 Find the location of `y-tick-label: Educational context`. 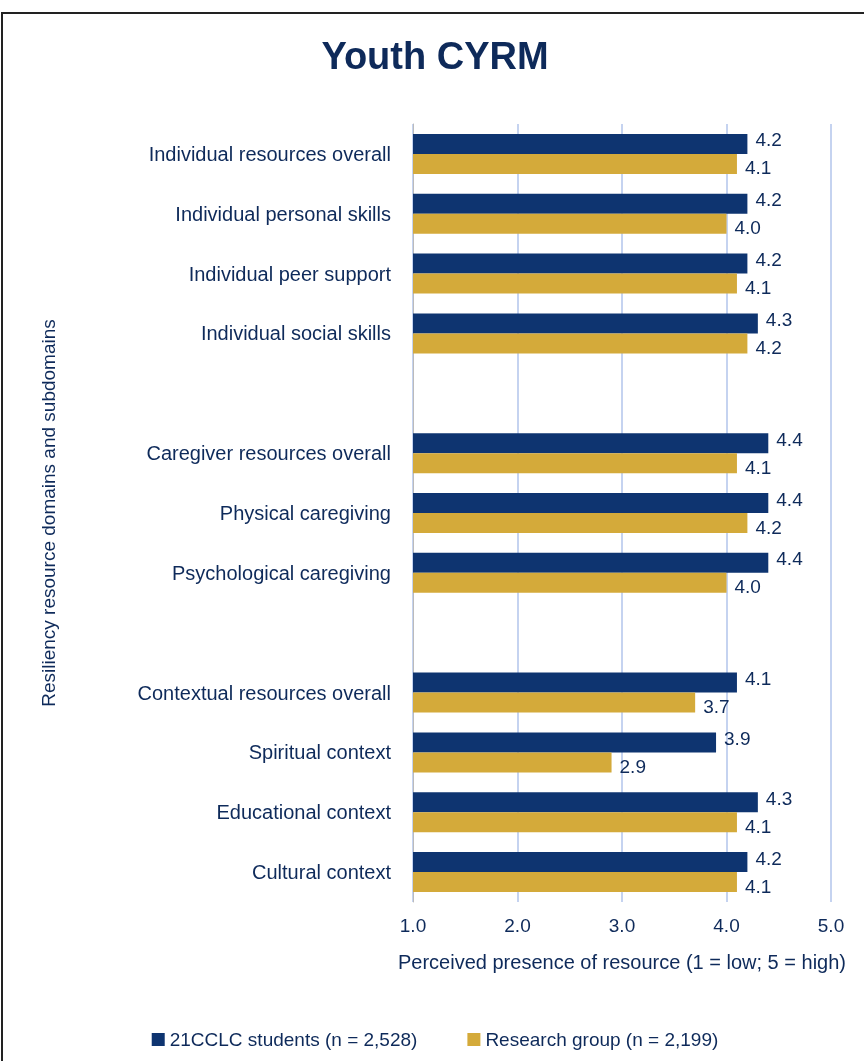

y-tick-label: Educational context is located at coordinates (304, 812).